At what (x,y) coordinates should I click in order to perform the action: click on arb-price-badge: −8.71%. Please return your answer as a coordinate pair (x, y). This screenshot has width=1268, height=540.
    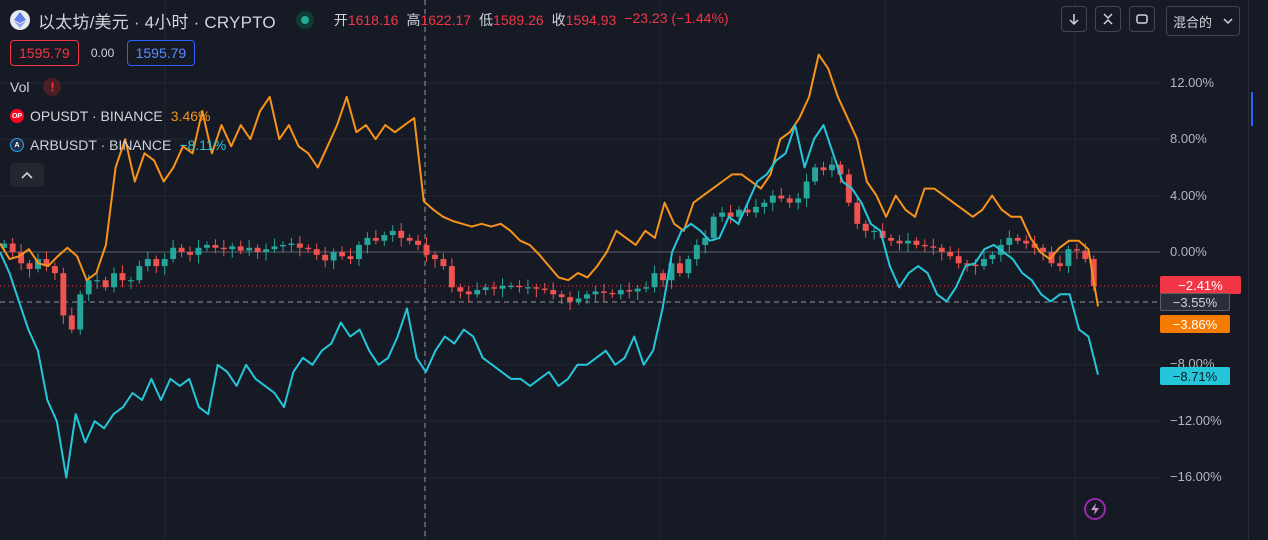
    Looking at the image, I should click on (1195, 376).